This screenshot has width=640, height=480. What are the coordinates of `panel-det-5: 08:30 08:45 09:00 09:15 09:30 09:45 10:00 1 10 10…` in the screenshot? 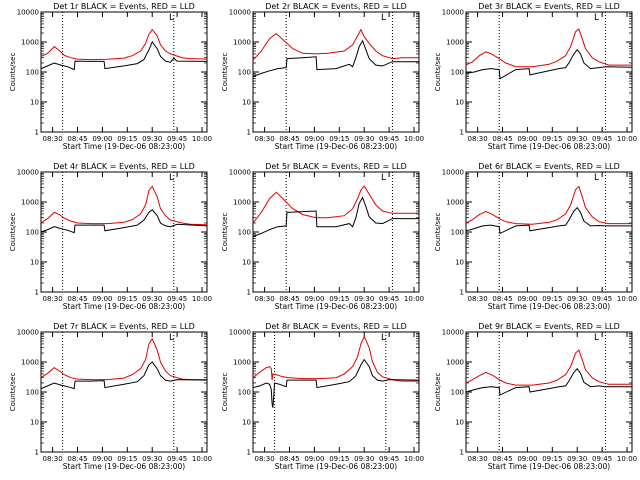 It's located at (322, 236).